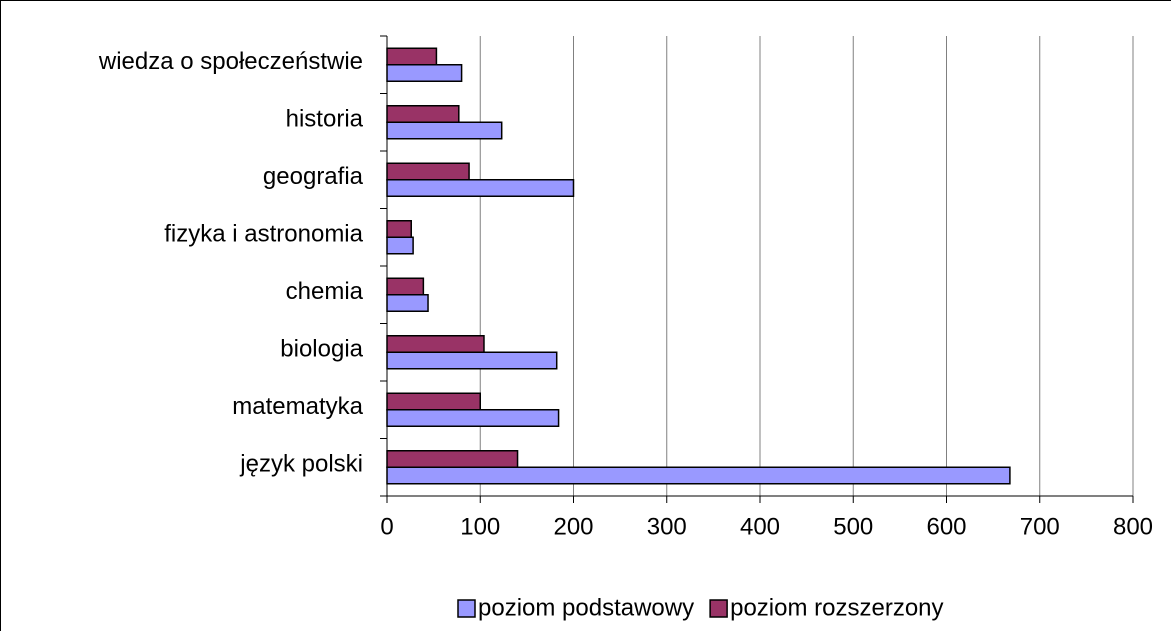 The image size is (1171, 631). I want to click on legend-label: poziom rozszerzony, so click(836, 607).